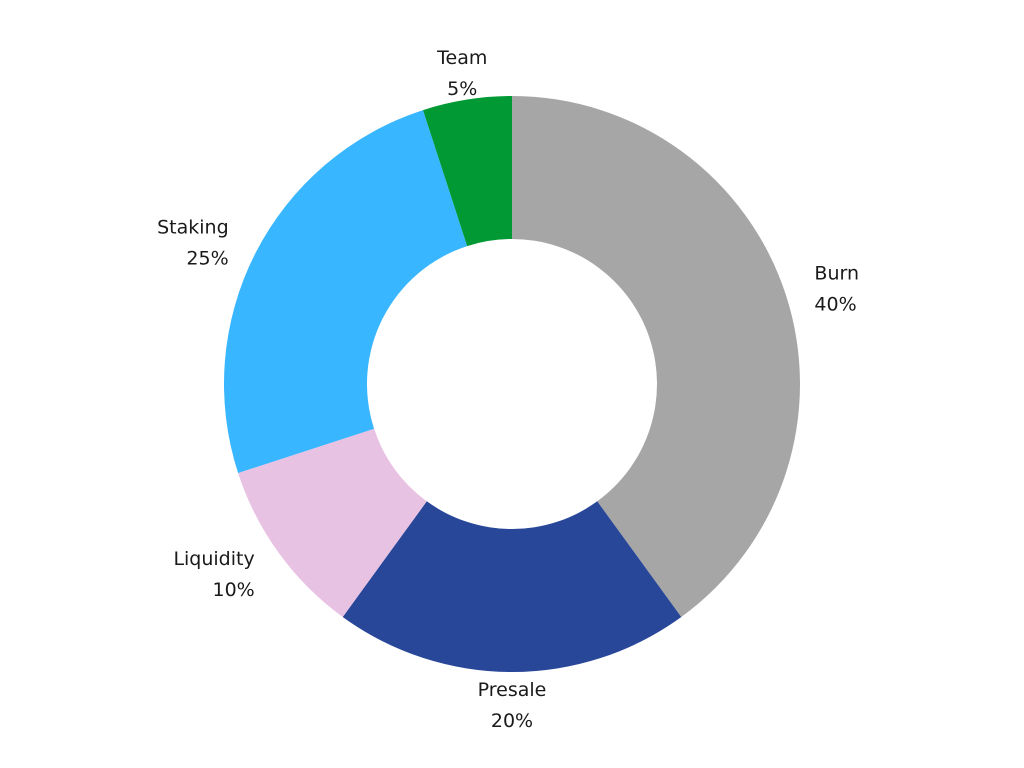 This screenshot has height=768, width=1024. I want to click on slice-label-burn: Burn 40%, so click(836, 289).